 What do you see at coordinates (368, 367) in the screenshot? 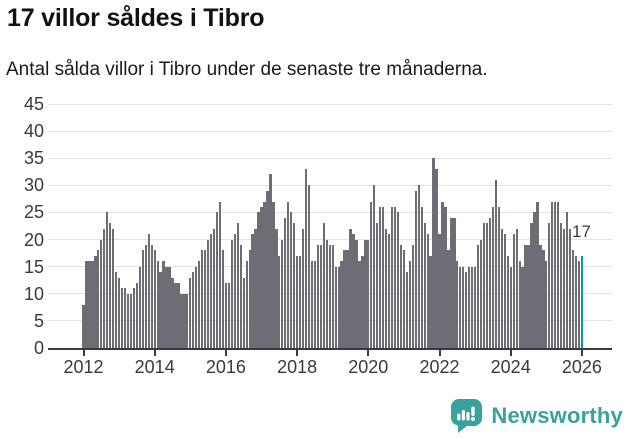
I see `x-tick-label: 2020` at bounding box center [368, 367].